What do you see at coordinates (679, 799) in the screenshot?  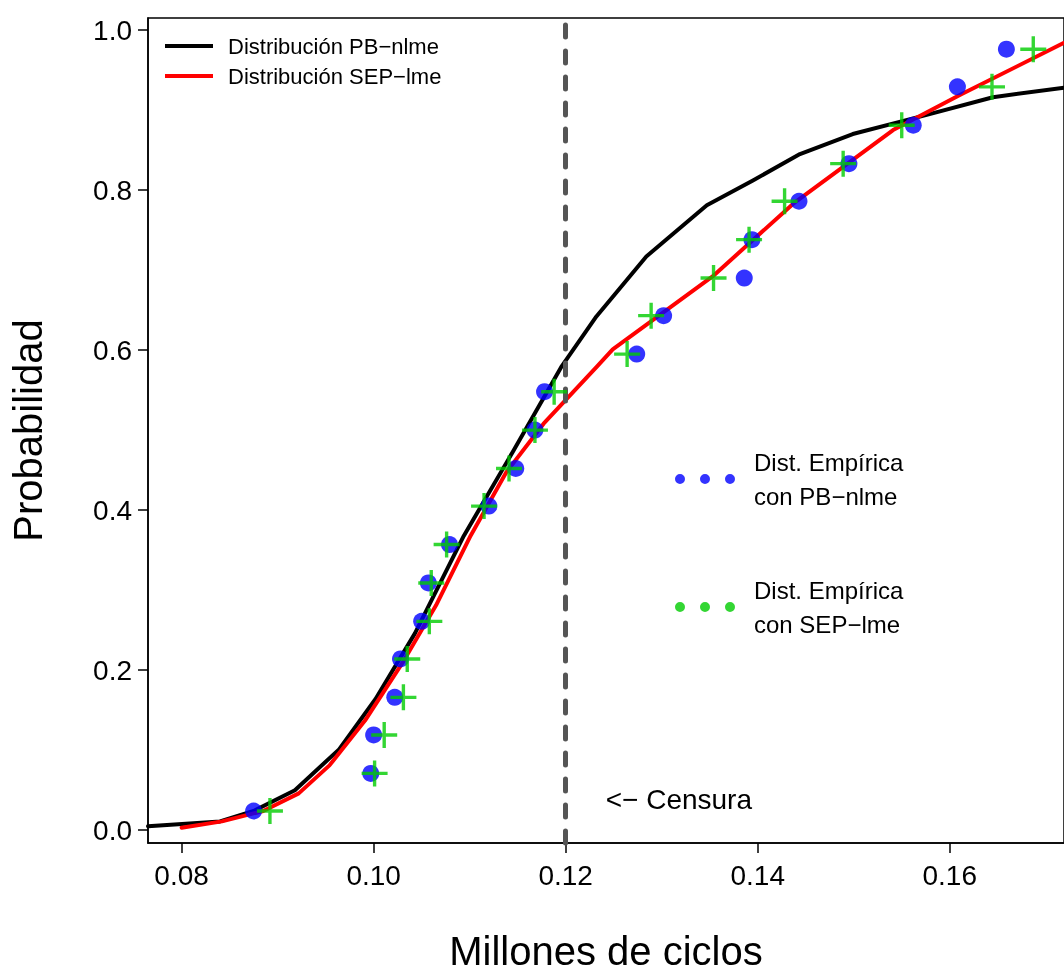 I see `ref-line-label: <− Censura` at bounding box center [679, 799].